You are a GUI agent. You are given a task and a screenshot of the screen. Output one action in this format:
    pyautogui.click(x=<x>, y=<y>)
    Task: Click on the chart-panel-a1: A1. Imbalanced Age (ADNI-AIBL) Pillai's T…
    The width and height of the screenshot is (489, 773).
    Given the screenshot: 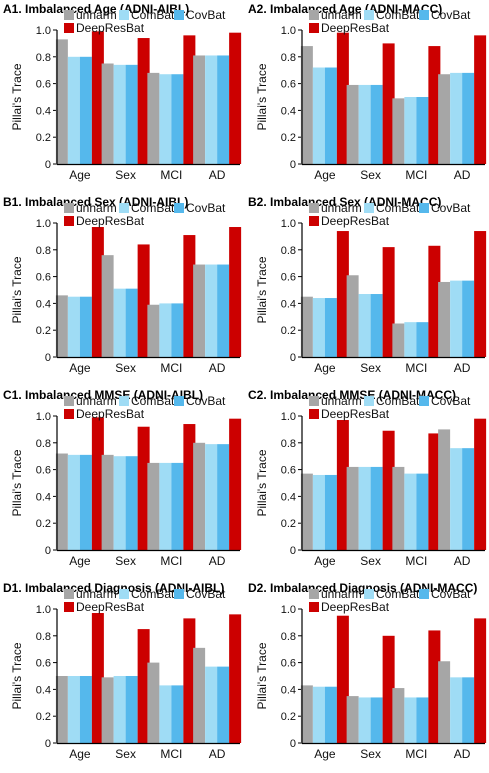 What is the action you would take?
    pyautogui.click(x=122, y=96)
    